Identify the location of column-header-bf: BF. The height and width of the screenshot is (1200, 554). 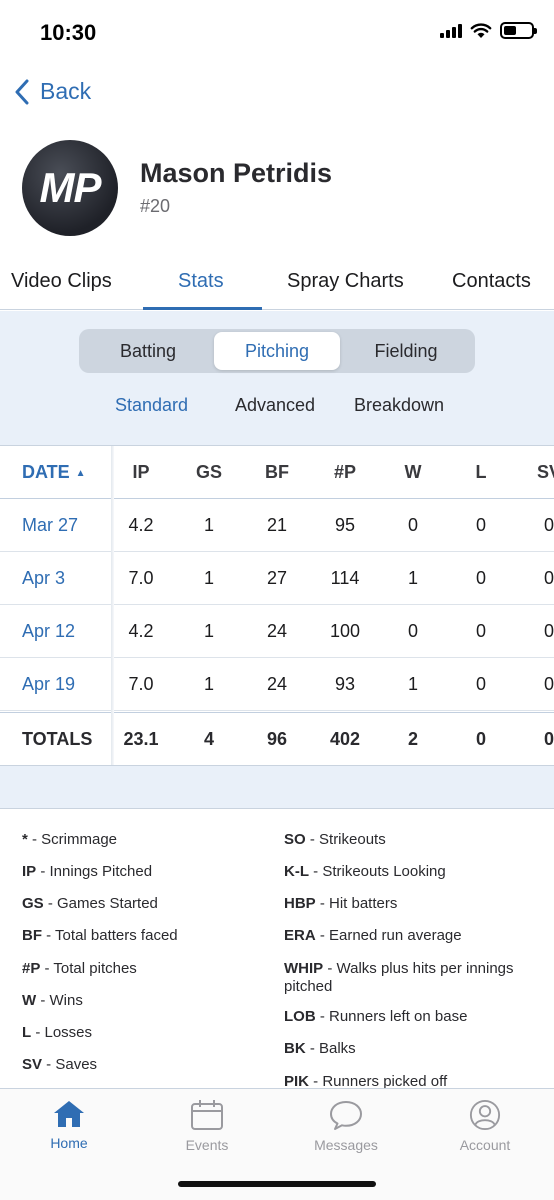
(277, 472).